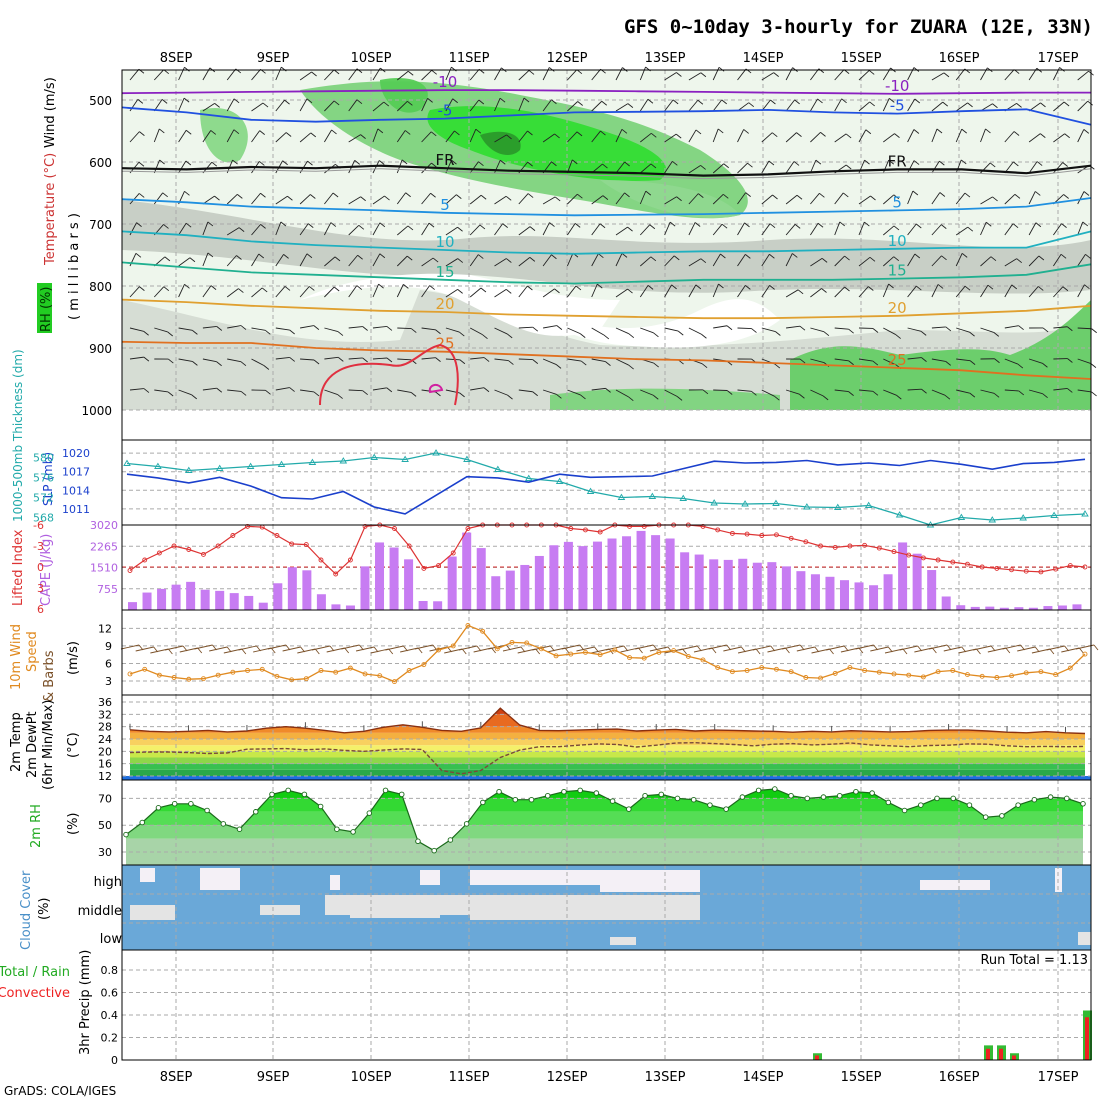 The width and height of the screenshot is (1100, 1100). Describe the element at coordinates (606, 92) in the screenshot. I see `contour--10` at that location.